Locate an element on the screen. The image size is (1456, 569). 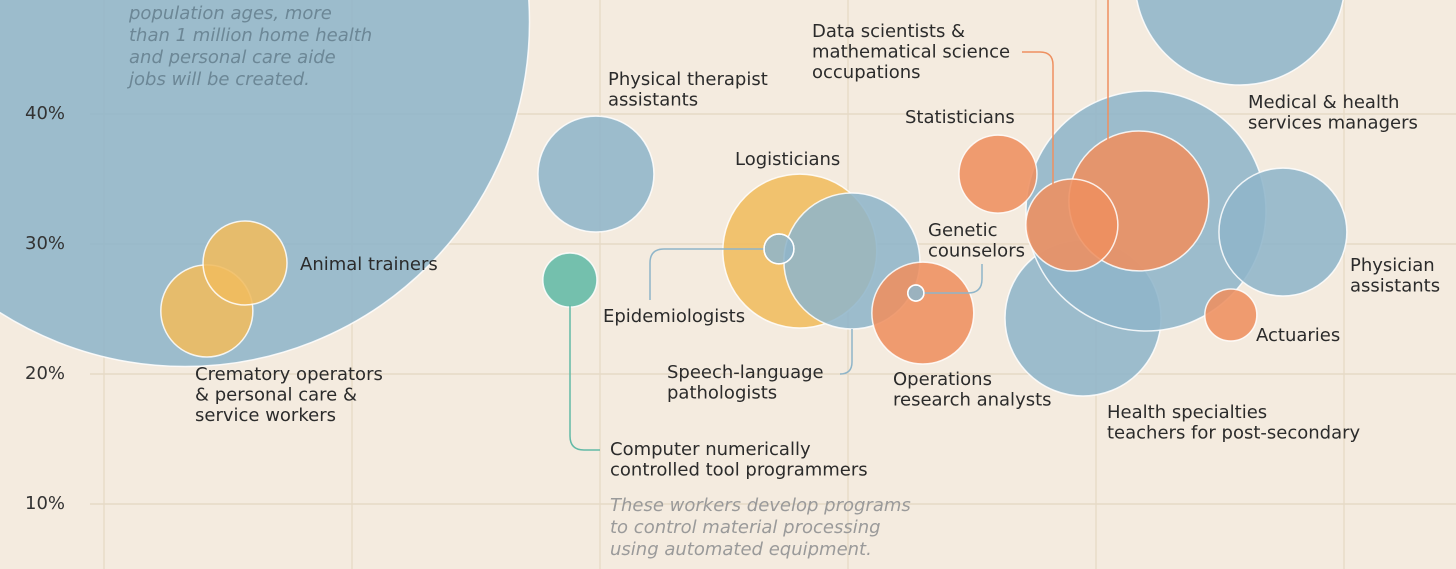
bubble-label: Animal trainers is located at coordinates (369, 264).